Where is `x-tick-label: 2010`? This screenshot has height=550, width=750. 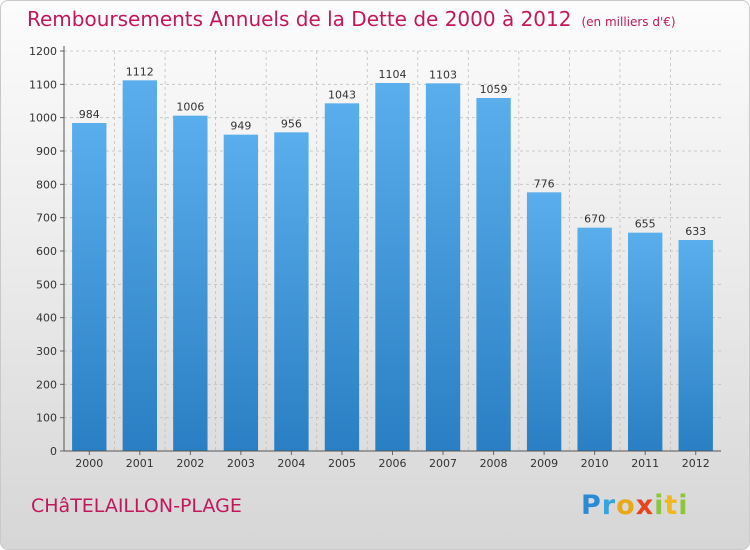
x-tick-label: 2010 is located at coordinates (595, 463).